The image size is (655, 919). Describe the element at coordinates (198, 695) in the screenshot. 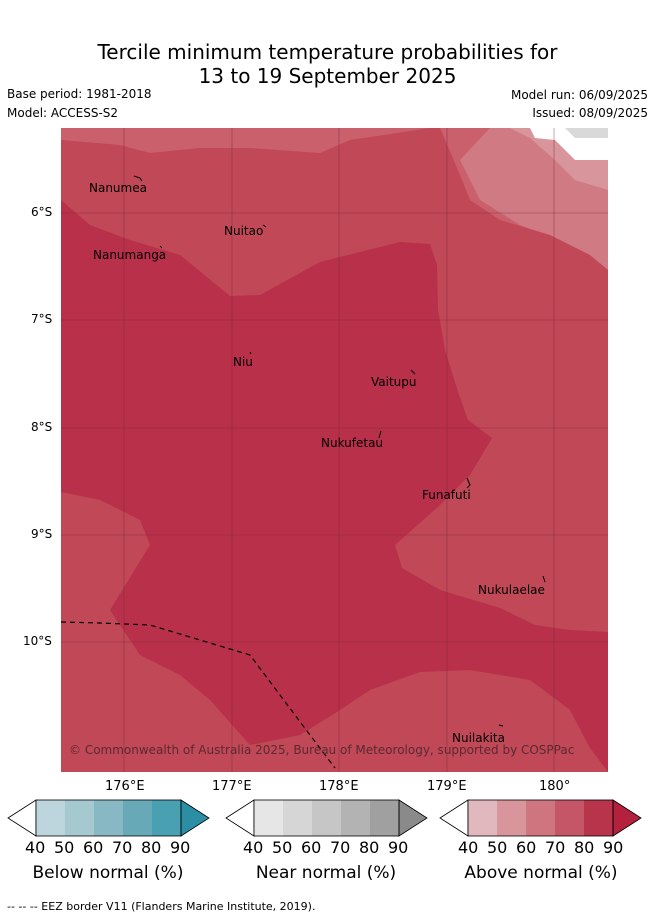

I see `eez-border` at that location.